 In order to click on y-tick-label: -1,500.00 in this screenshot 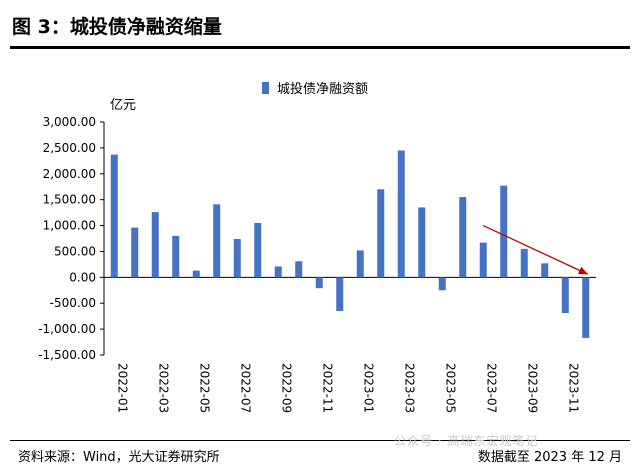, I will do `click(67, 355)`.